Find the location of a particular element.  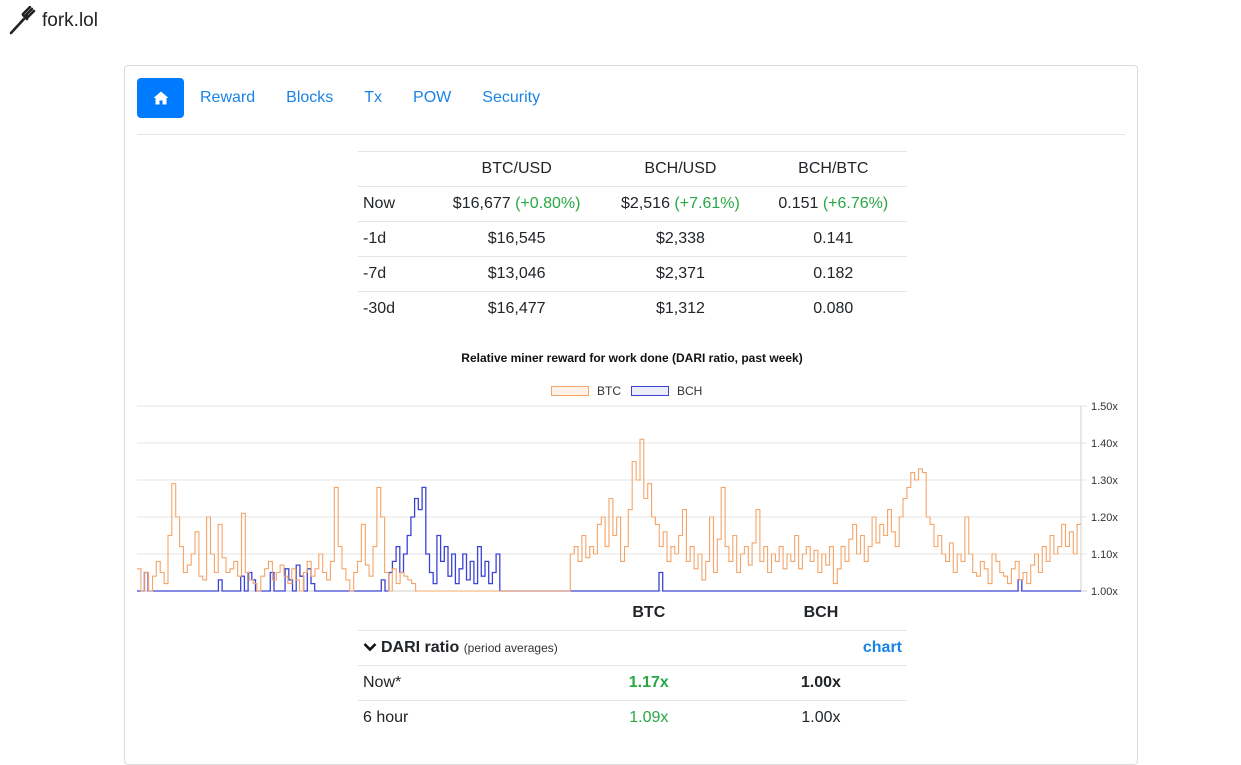

price-row-7d: -7d $13,046 $2,371 0.182 is located at coordinates (632, 274).